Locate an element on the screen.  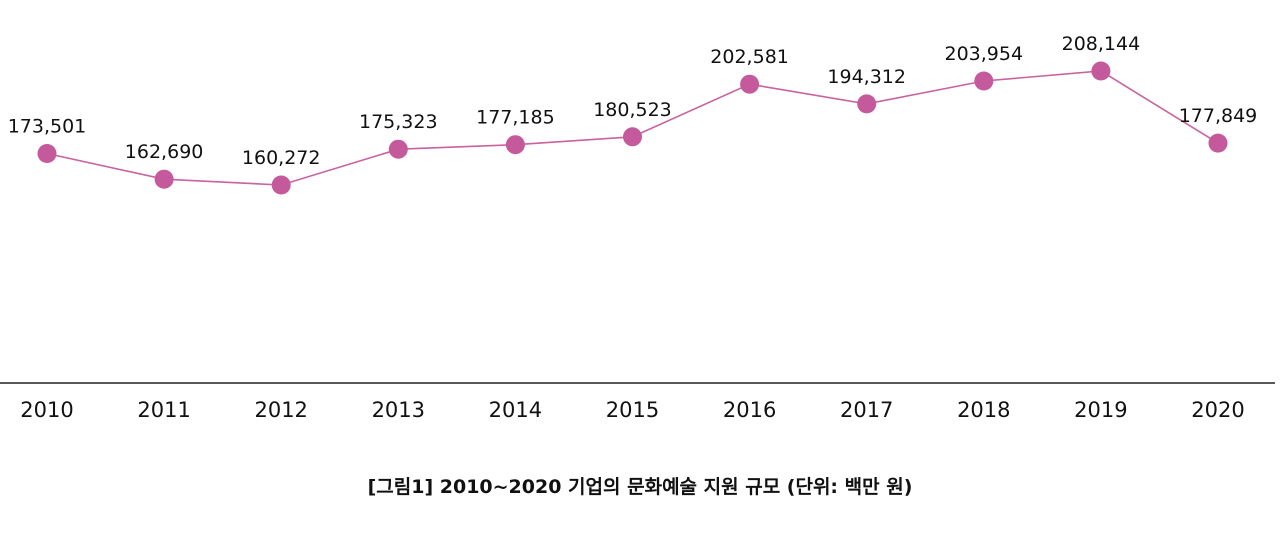
data-point-2017 is located at coordinates (867, 104).